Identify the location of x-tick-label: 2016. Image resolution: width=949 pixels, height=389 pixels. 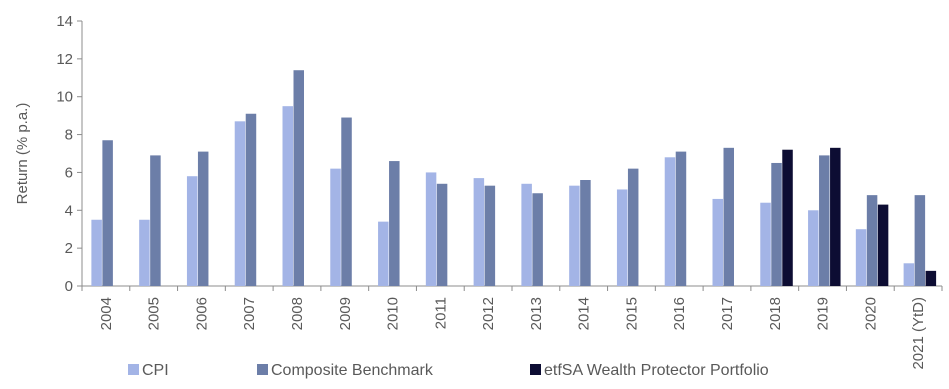
(679, 313).